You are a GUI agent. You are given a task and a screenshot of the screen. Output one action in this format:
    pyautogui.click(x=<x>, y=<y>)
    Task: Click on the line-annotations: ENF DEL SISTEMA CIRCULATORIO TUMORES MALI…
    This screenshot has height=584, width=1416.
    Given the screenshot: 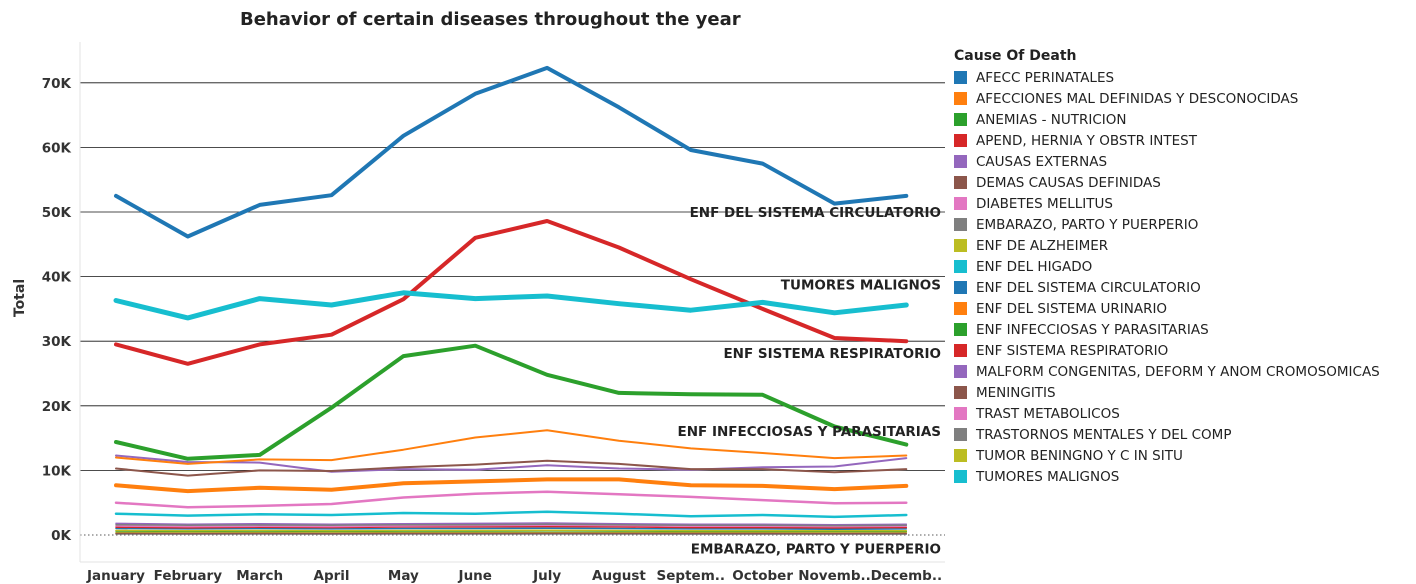 What is the action you would take?
    pyautogui.click(x=809, y=381)
    